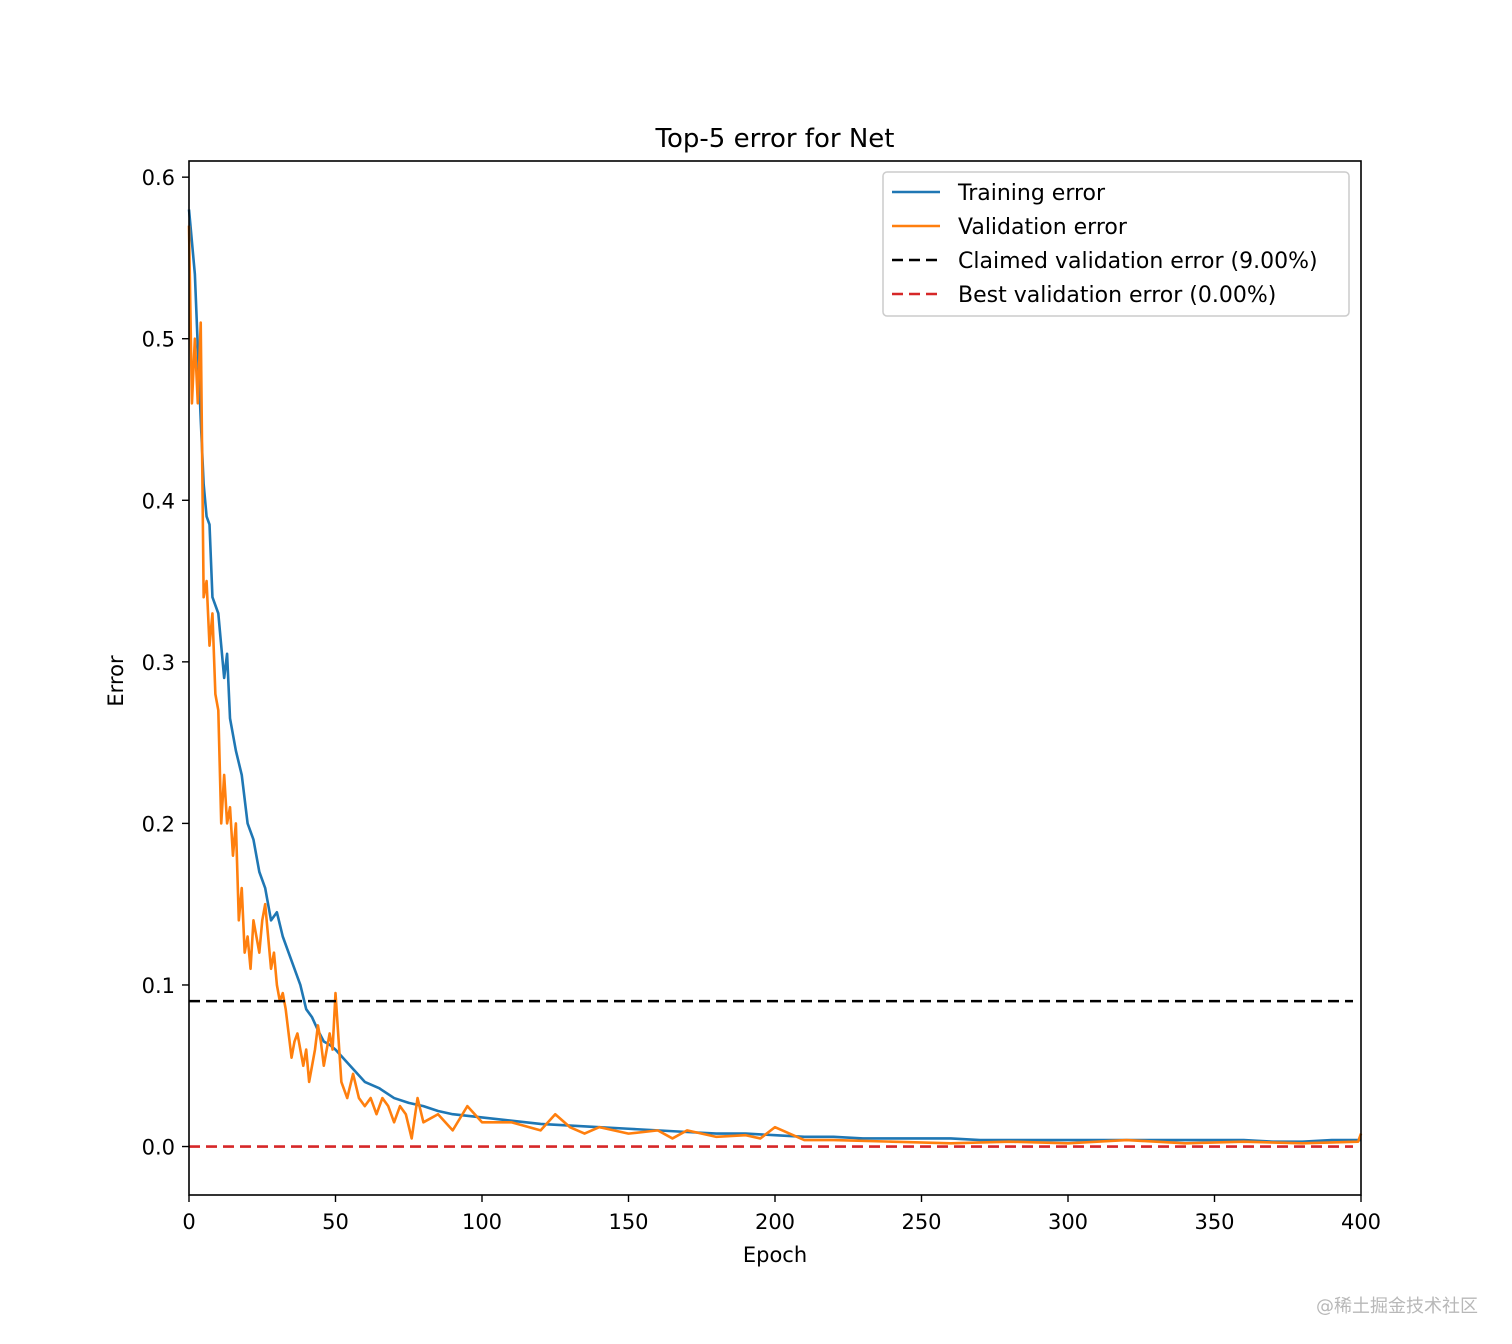 This screenshot has height=1344, width=1512. Describe the element at coordinates (158, 986) in the screenshot. I see `y-tick-label: 0.1` at that location.